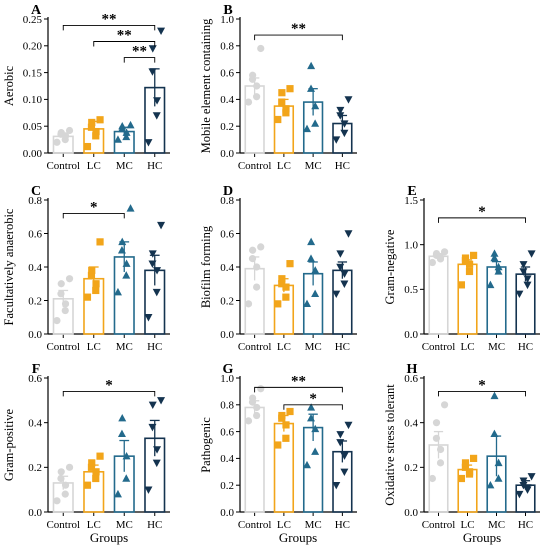  Describe the element at coordinates (390, 445) in the screenshot. I see `y-axis-title: Oxidative stress tolerant` at that location.